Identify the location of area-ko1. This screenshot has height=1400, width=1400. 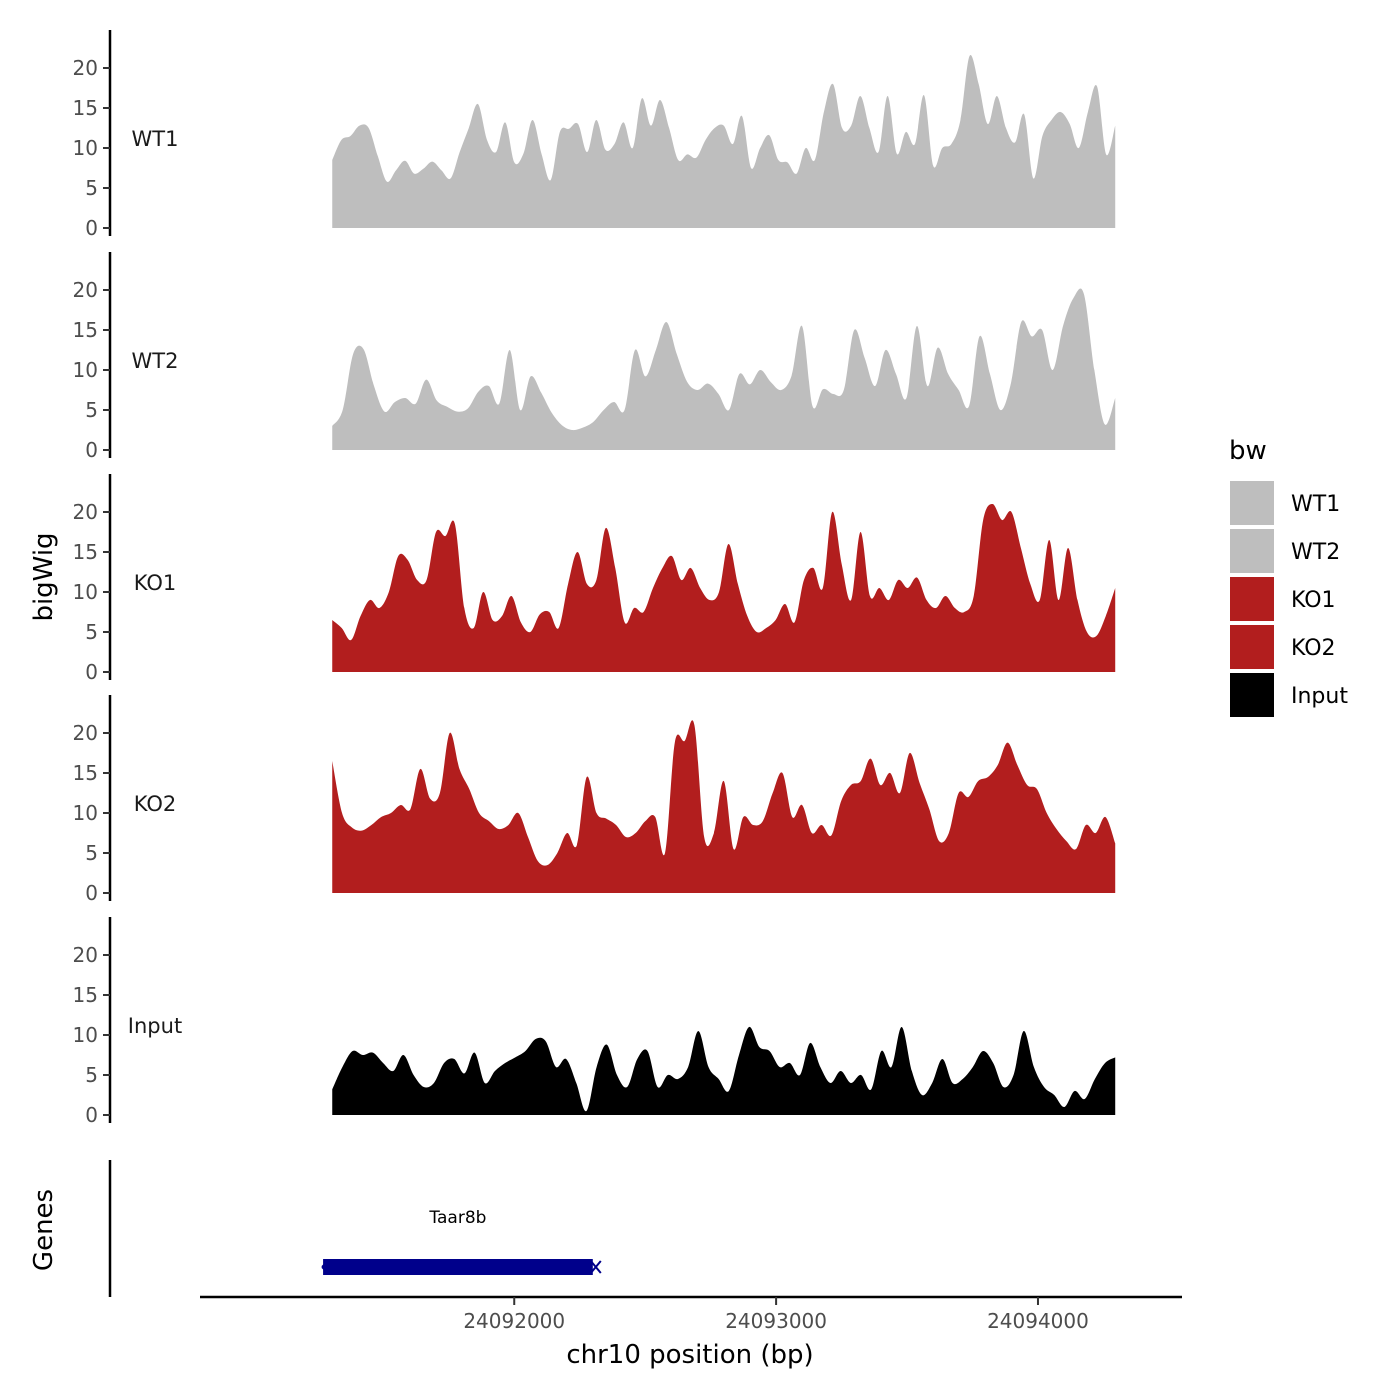
(724, 588).